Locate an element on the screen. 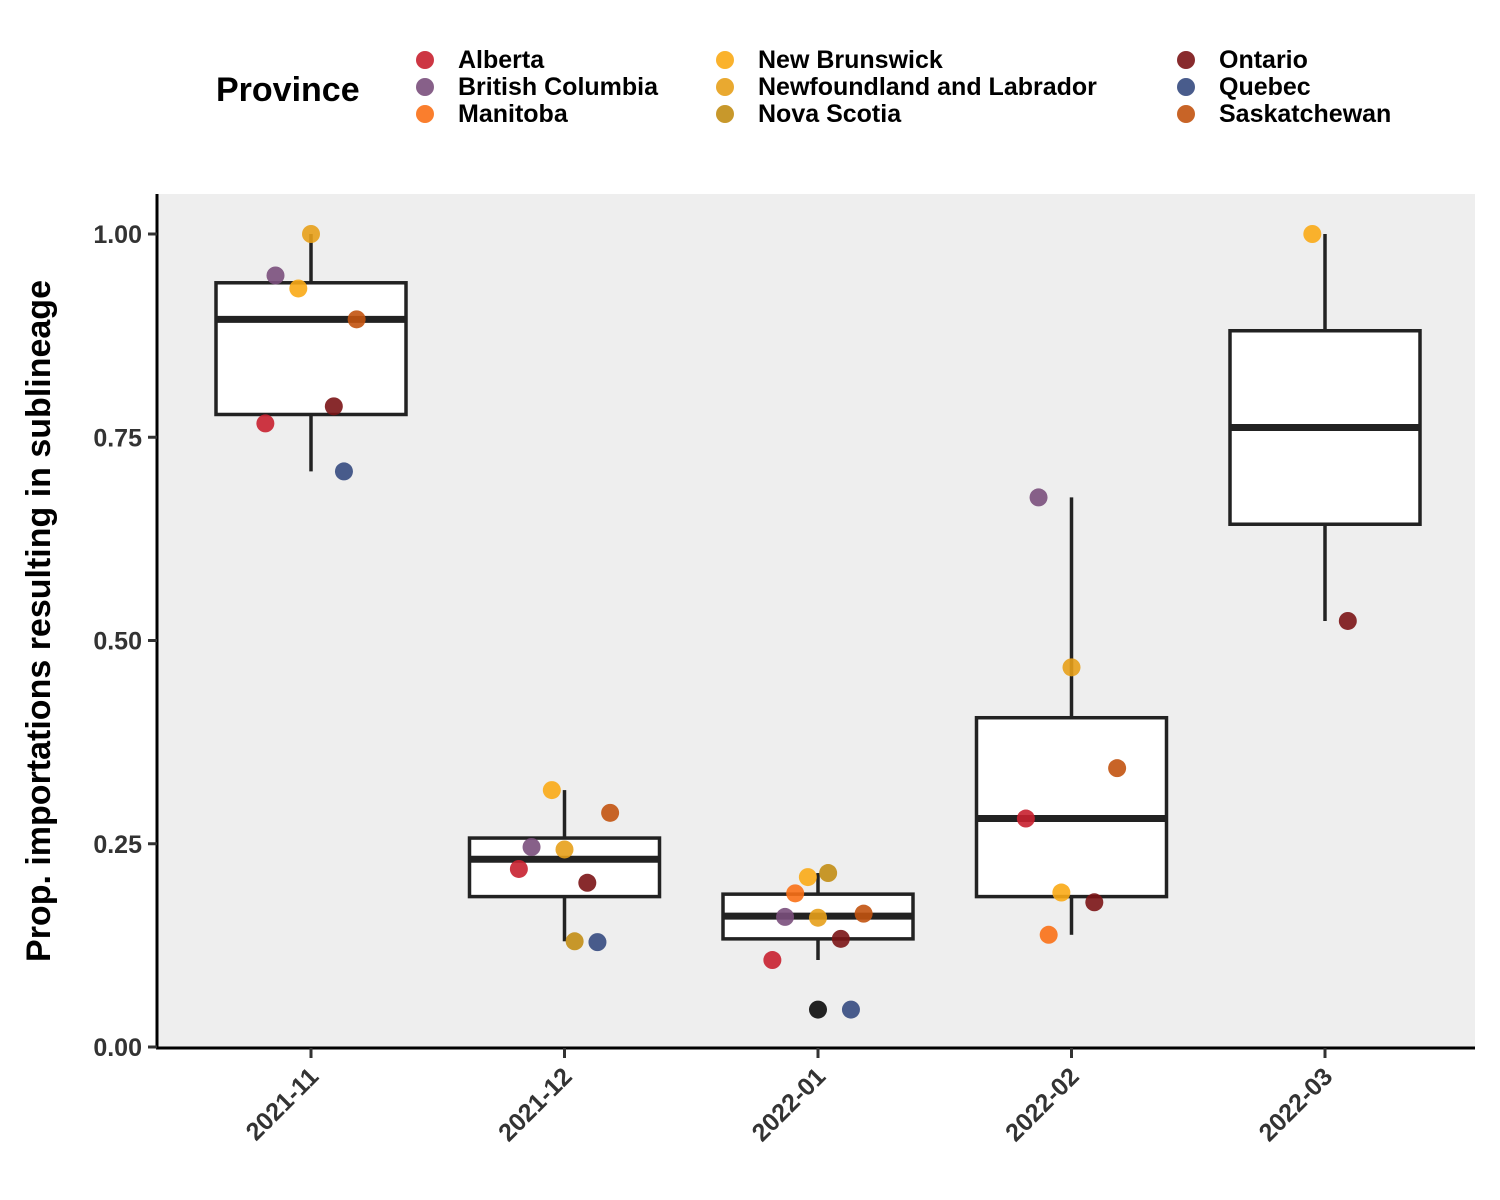  point-2021-12-quebec is located at coordinates (597, 942).